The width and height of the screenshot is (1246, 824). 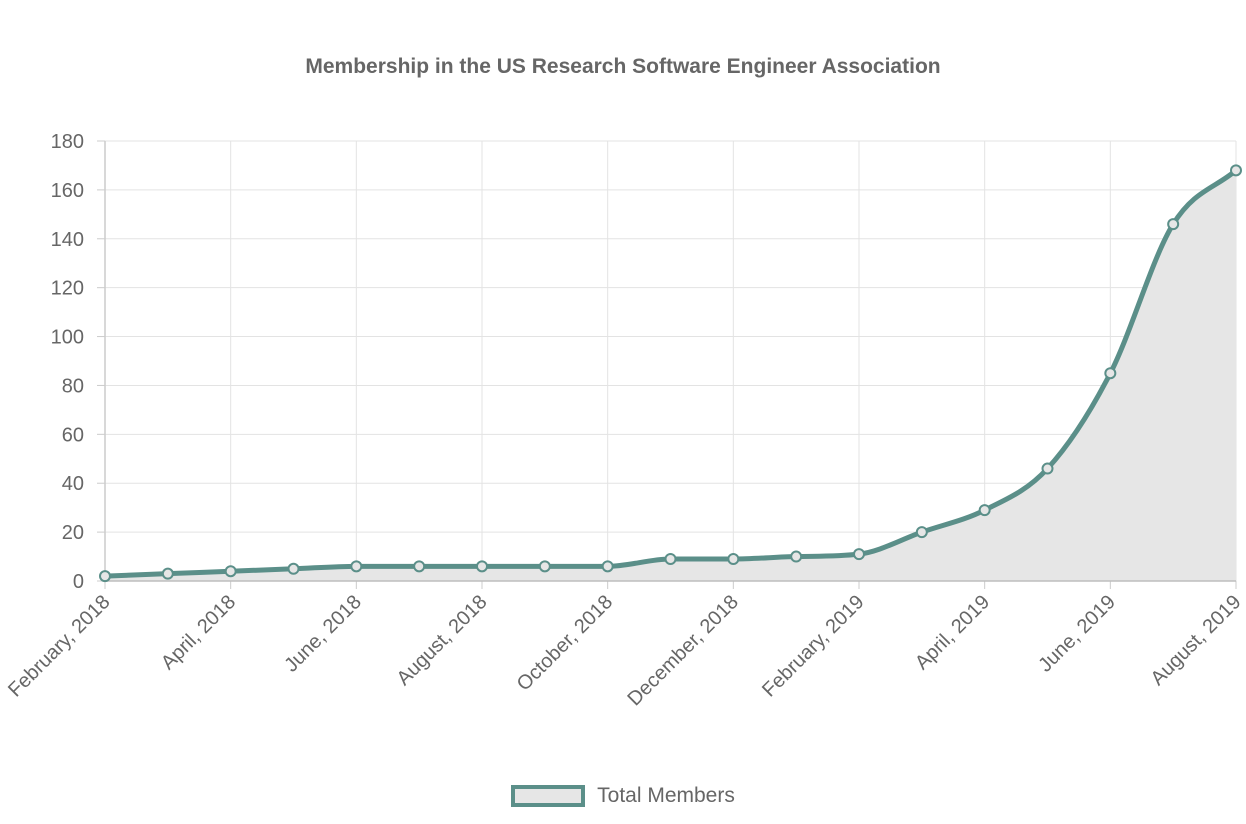 I want to click on y-tick-label: 0, so click(x=78, y=582).